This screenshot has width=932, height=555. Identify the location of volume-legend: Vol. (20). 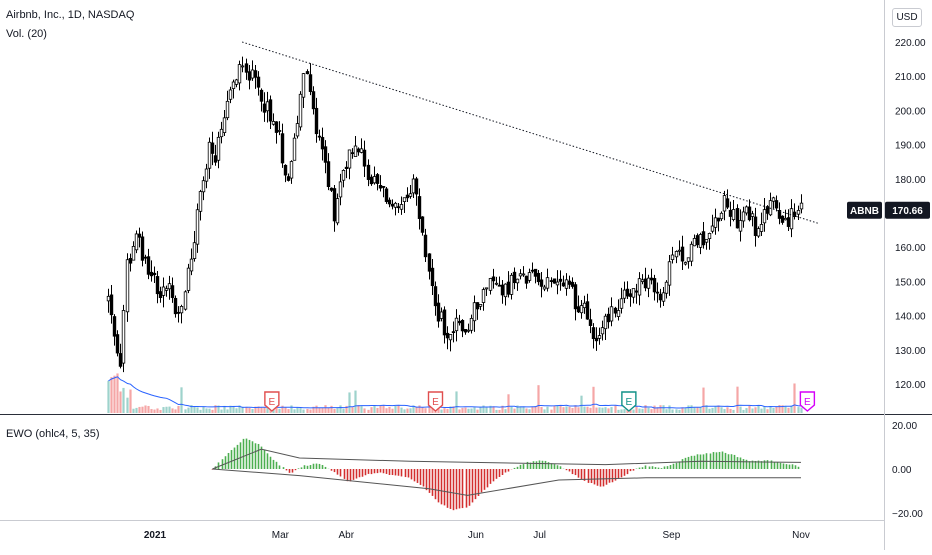
(26, 34).